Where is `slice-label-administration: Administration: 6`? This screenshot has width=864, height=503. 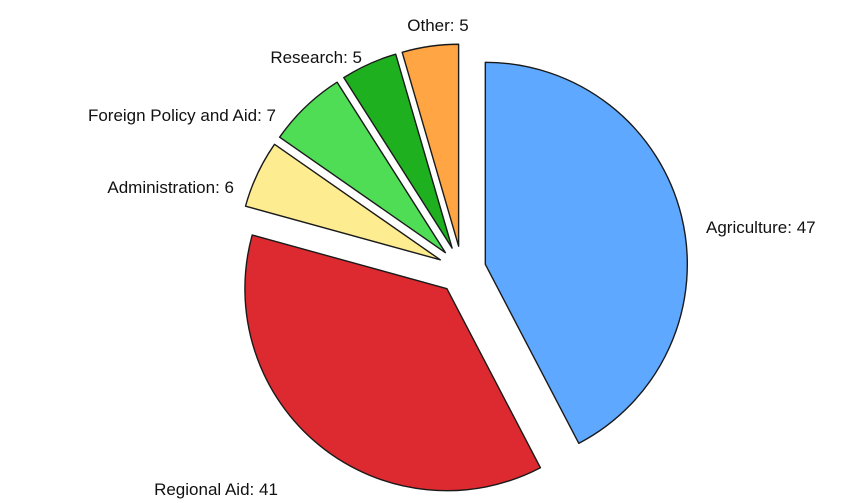 slice-label-administration: Administration: 6 is located at coordinates (170, 187).